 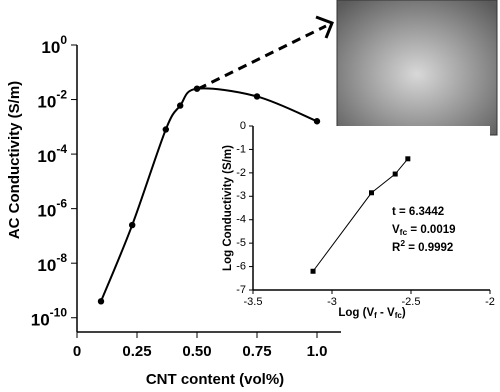 What do you see at coordinates (356, 313) in the screenshot?
I see `label-part: Log (V` at bounding box center [356, 313].